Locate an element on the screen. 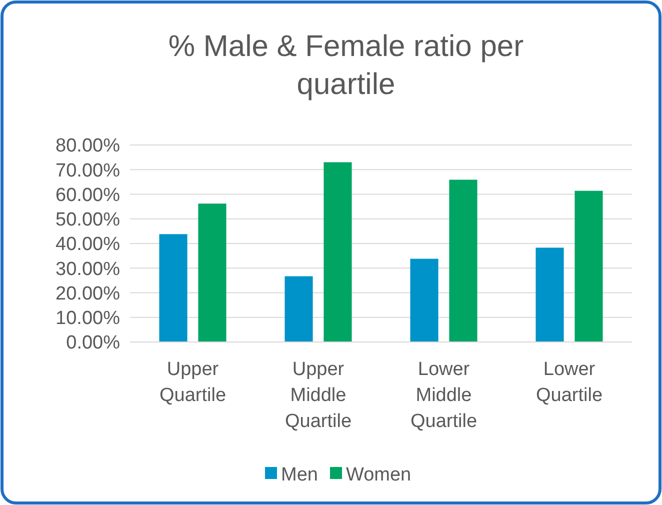  legend-label: Men is located at coordinates (299, 475).